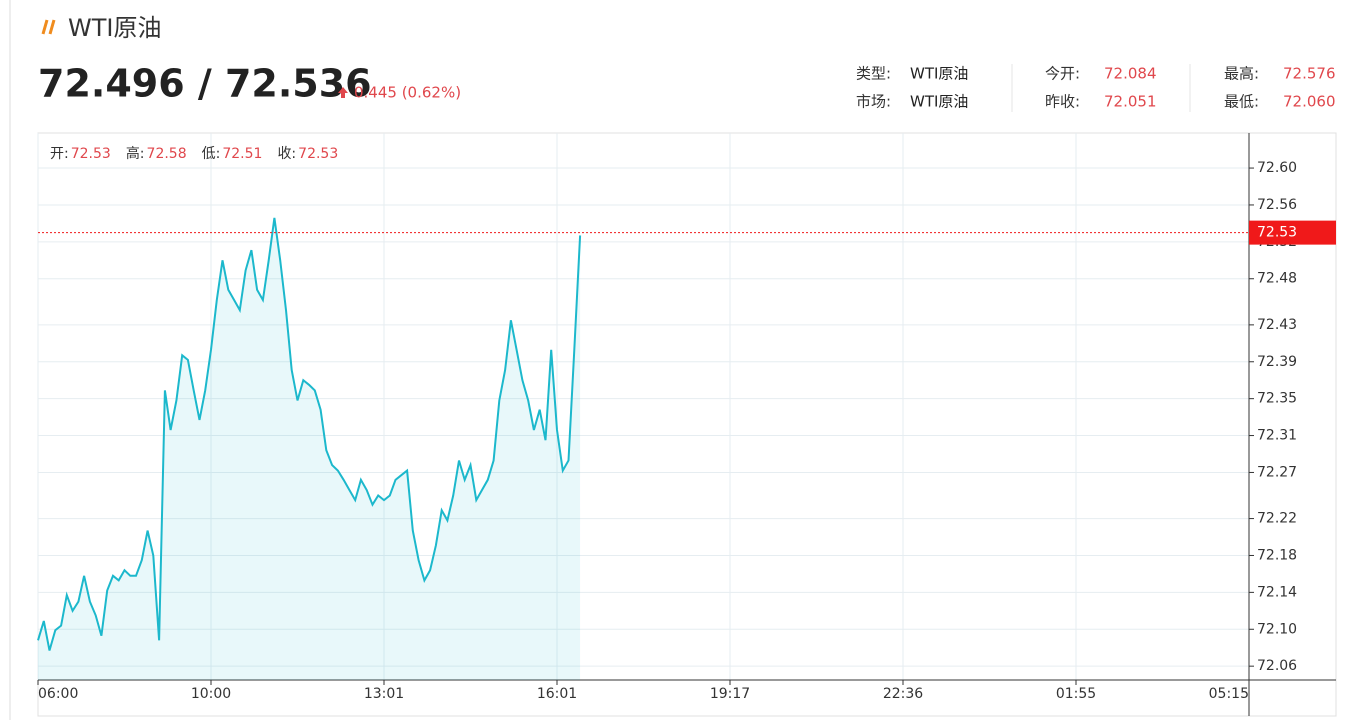 The width and height of the screenshot is (1350, 720). Describe the element at coordinates (1062, 74) in the screenshot. I see `info-label: 今开:` at that location.